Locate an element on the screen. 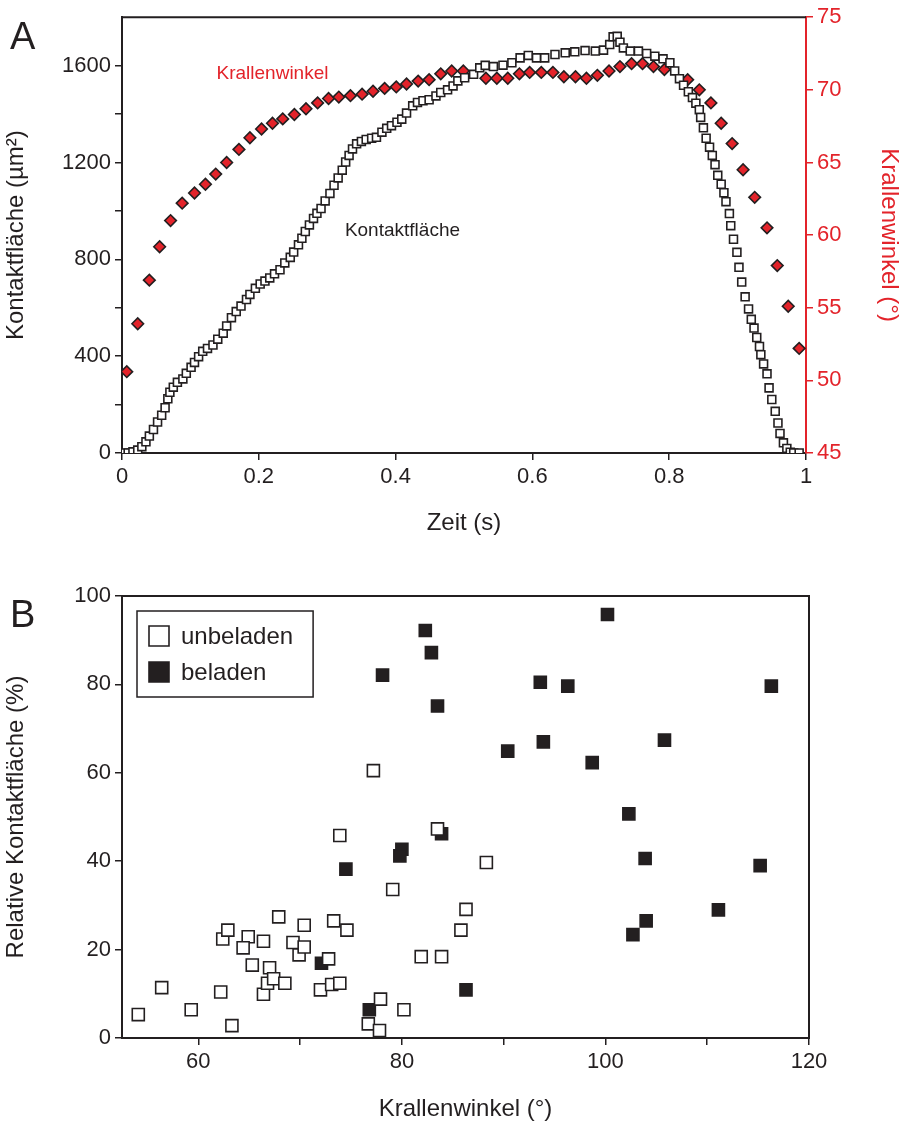  y2-tick-label: 75 is located at coordinates (829, 16).